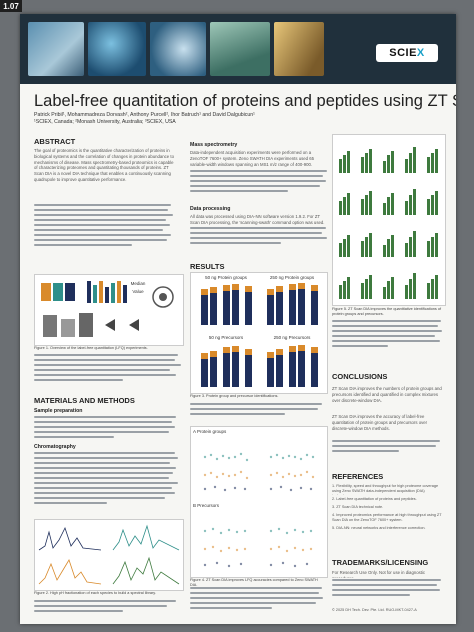 This screenshot has width=474, height=632. I want to click on sample-prep-lines, so click(106, 429).